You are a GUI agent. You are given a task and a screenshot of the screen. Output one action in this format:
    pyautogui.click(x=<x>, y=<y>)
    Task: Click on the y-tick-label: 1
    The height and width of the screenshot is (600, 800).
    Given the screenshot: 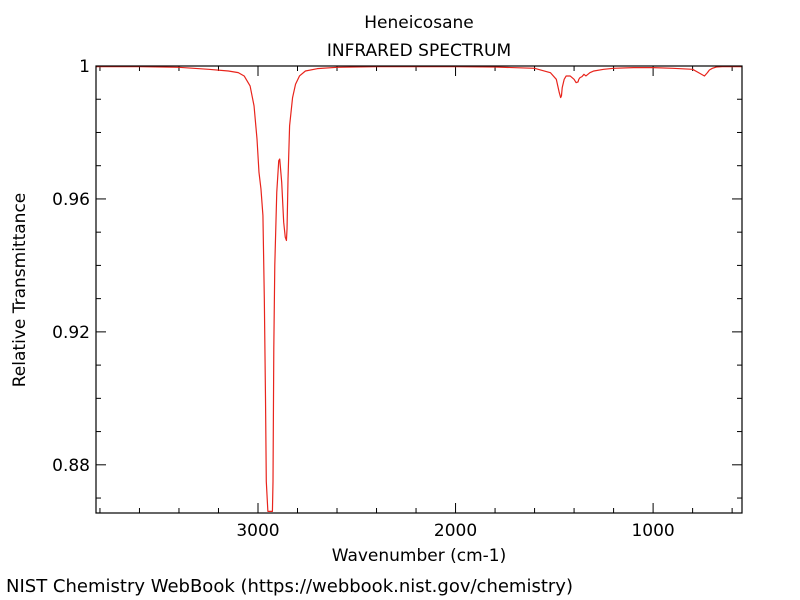 What is the action you would take?
    pyautogui.click(x=84, y=67)
    